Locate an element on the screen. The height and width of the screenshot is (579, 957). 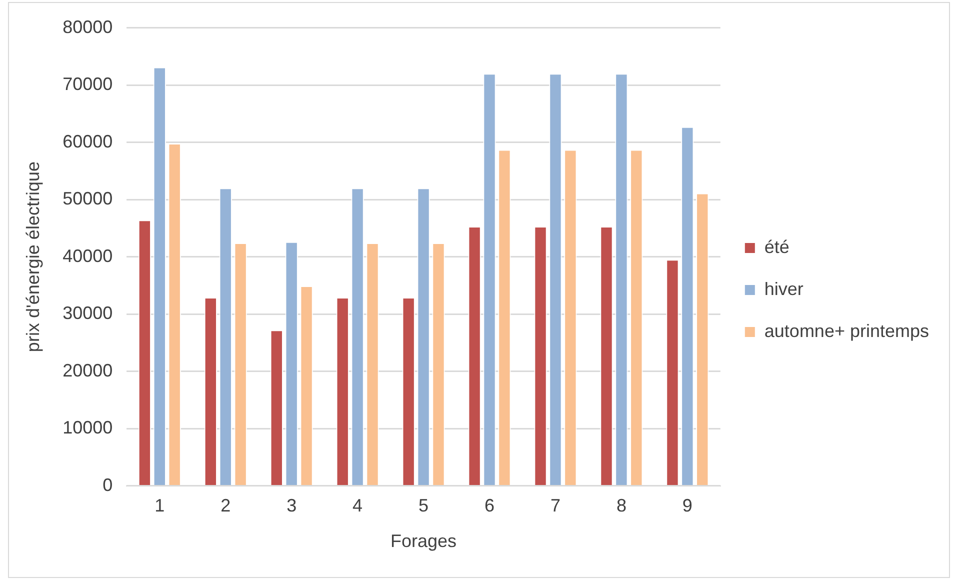
x-tick-label: 6 is located at coordinates (489, 506).